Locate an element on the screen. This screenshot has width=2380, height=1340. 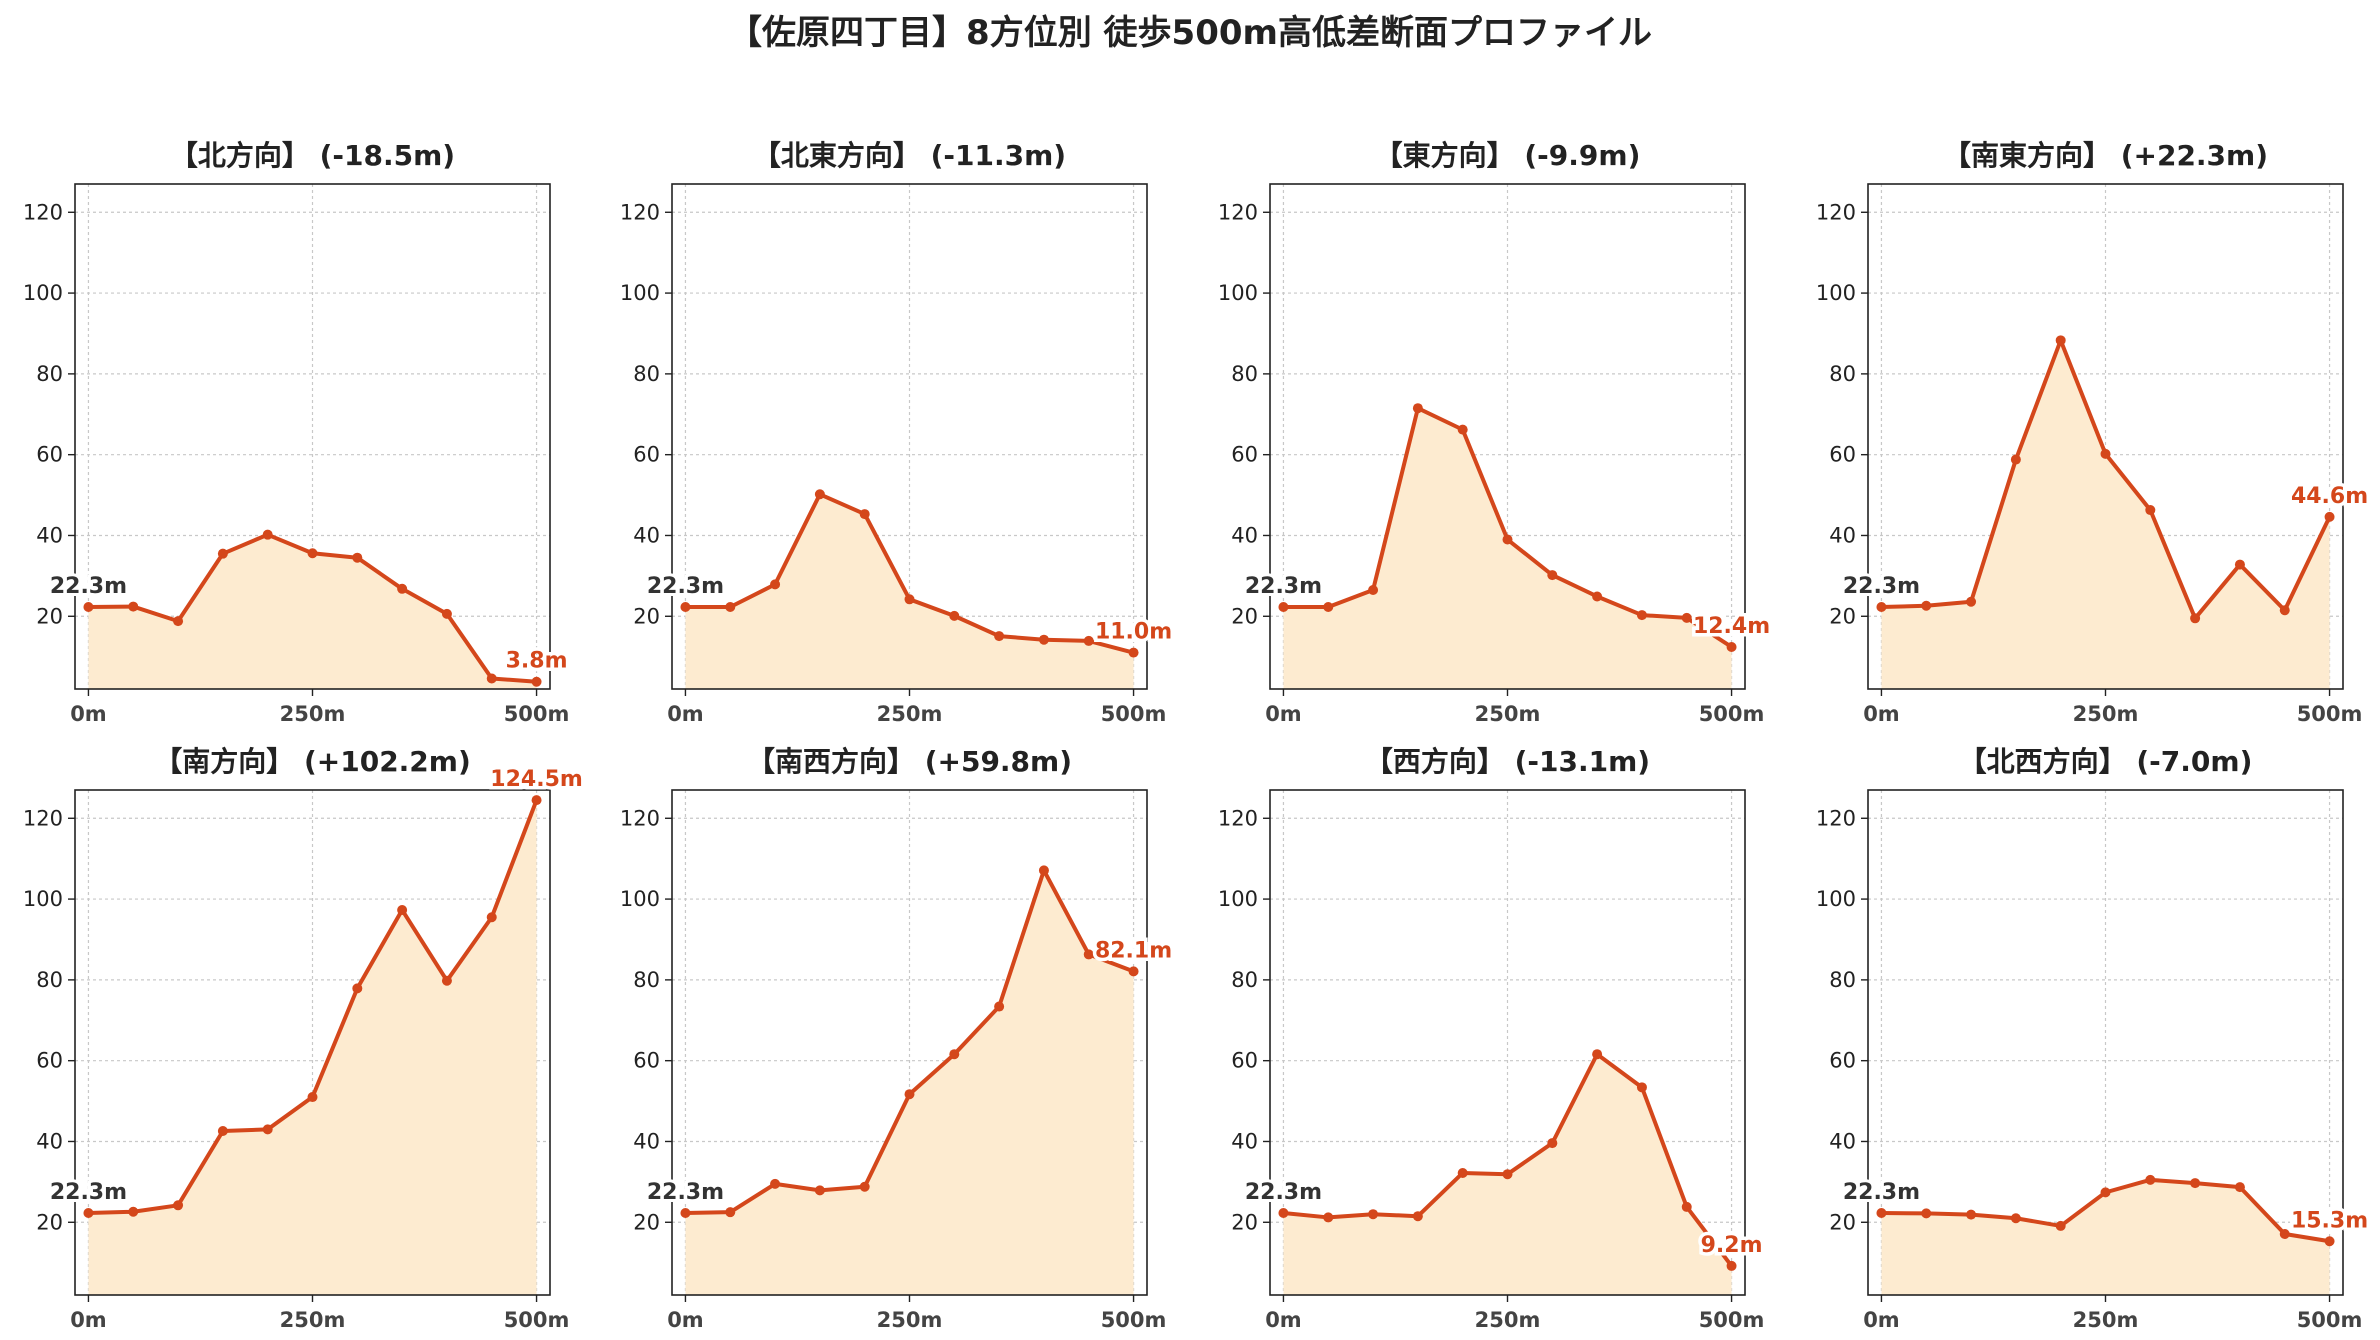
end-elevation-label: 12.4m is located at coordinates (1731, 626).